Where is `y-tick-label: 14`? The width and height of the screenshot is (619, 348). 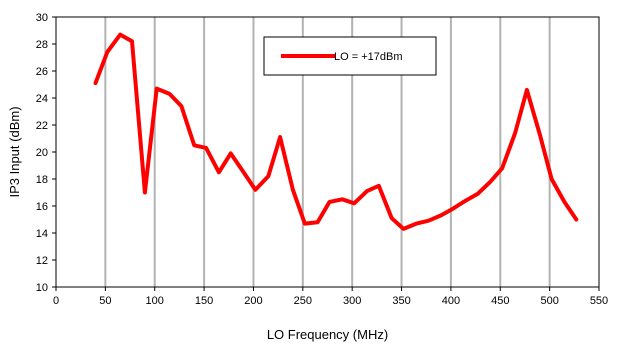 y-tick-label: 14 is located at coordinates (42, 234).